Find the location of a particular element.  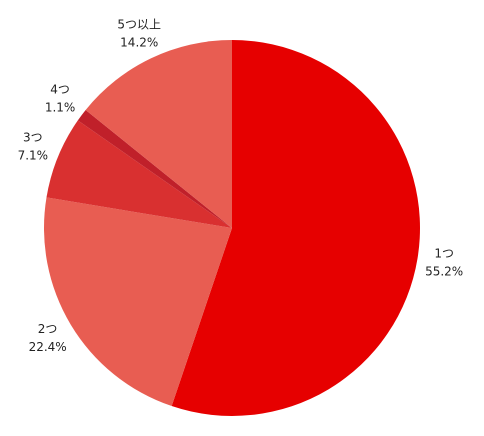

slice-category-label: 1つ is located at coordinates (444, 253).